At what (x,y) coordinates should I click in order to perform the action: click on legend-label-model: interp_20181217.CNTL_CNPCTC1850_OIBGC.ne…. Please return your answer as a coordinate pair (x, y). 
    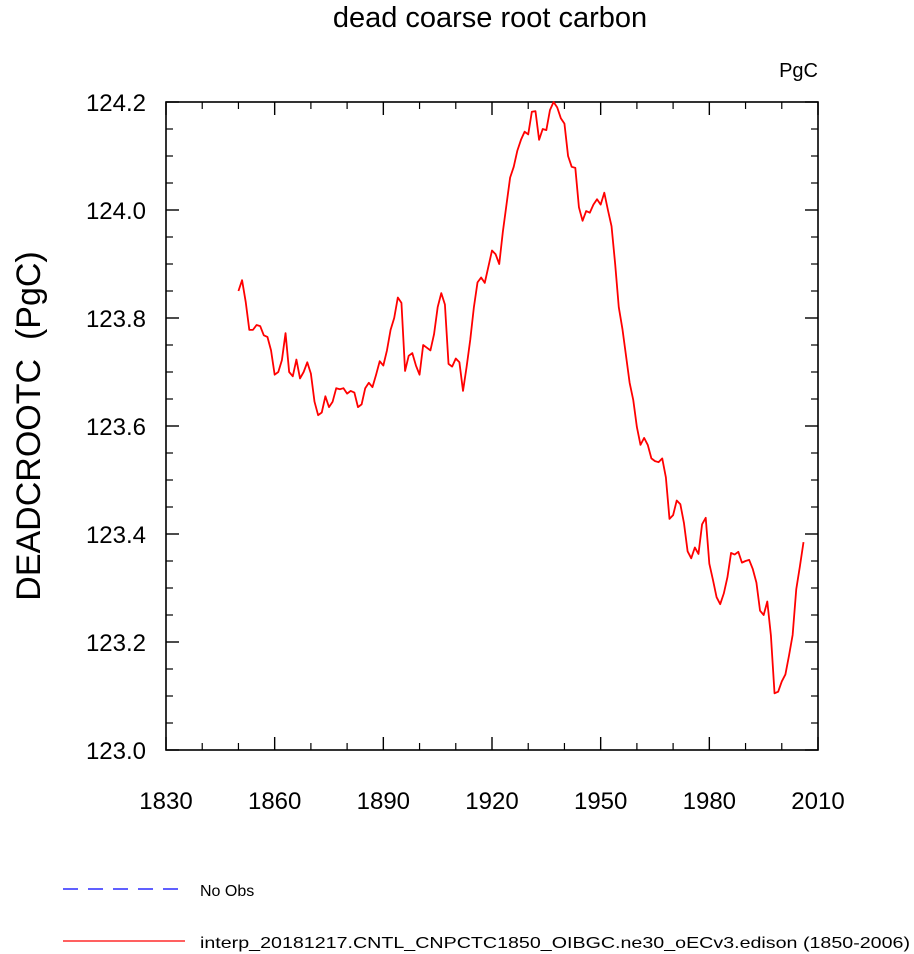
    Looking at the image, I should click on (555, 943).